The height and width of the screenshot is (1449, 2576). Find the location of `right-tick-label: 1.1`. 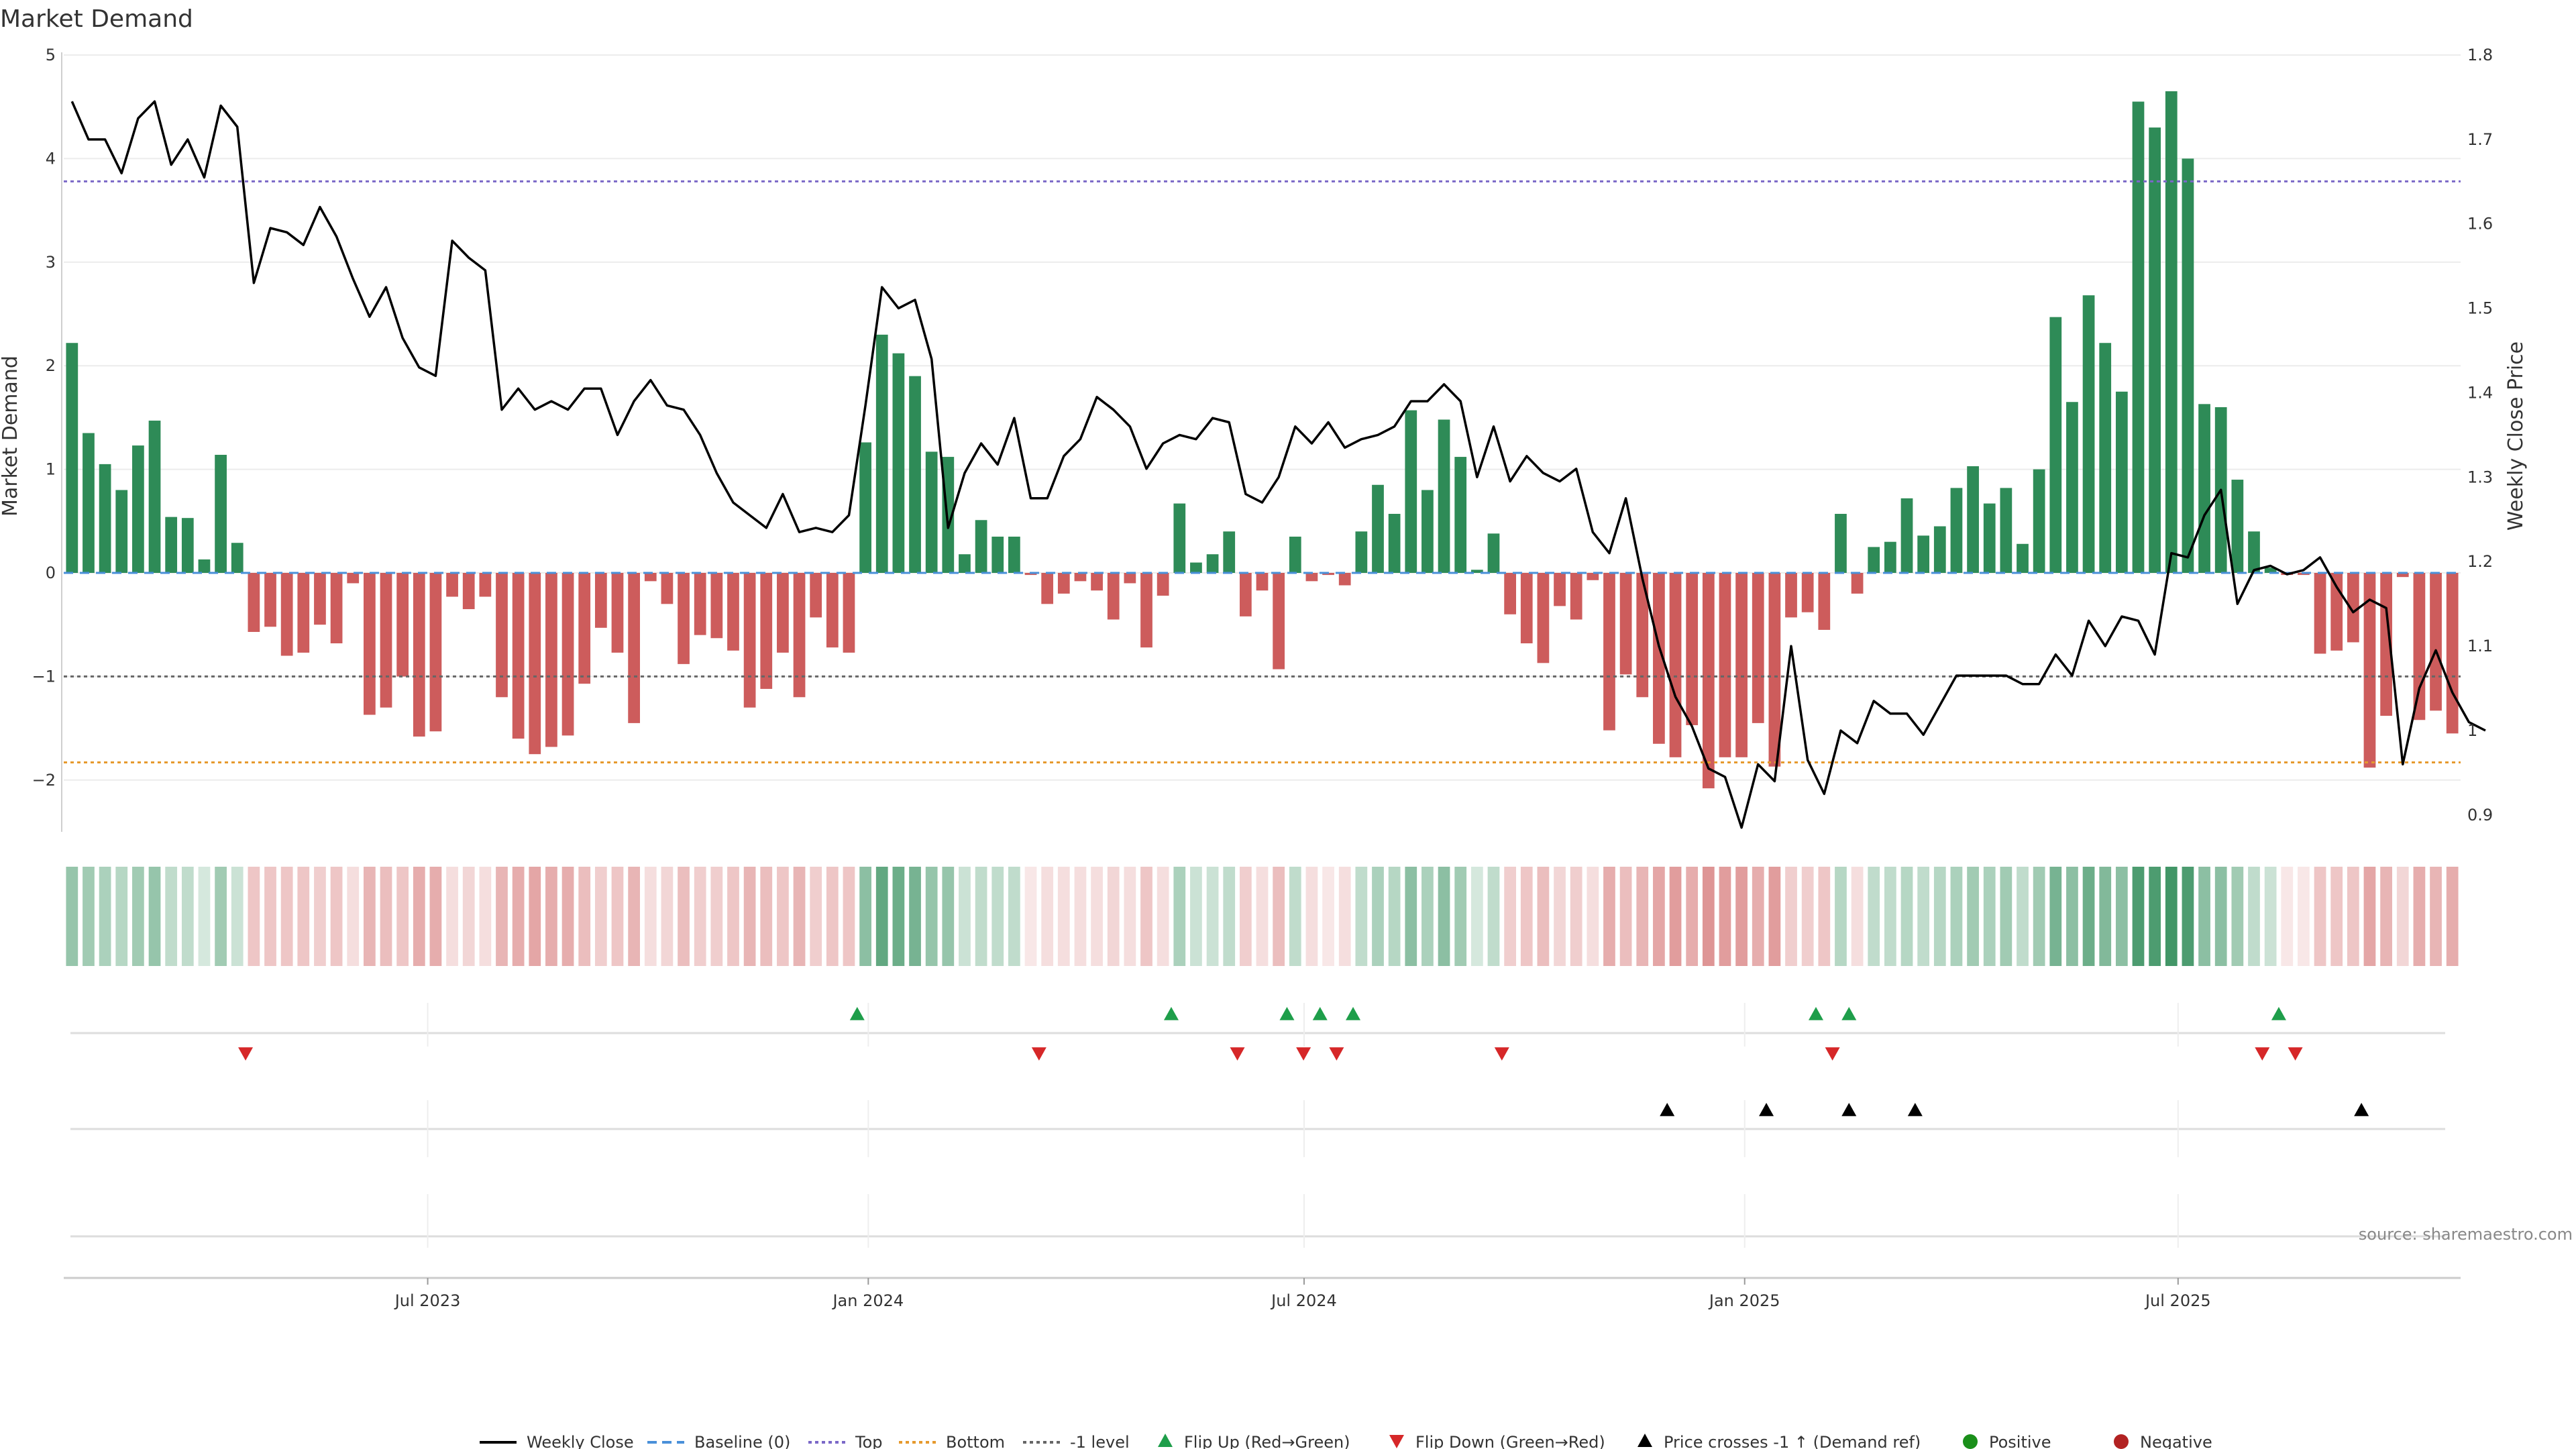

right-tick-label: 1.1 is located at coordinates (2480, 646).